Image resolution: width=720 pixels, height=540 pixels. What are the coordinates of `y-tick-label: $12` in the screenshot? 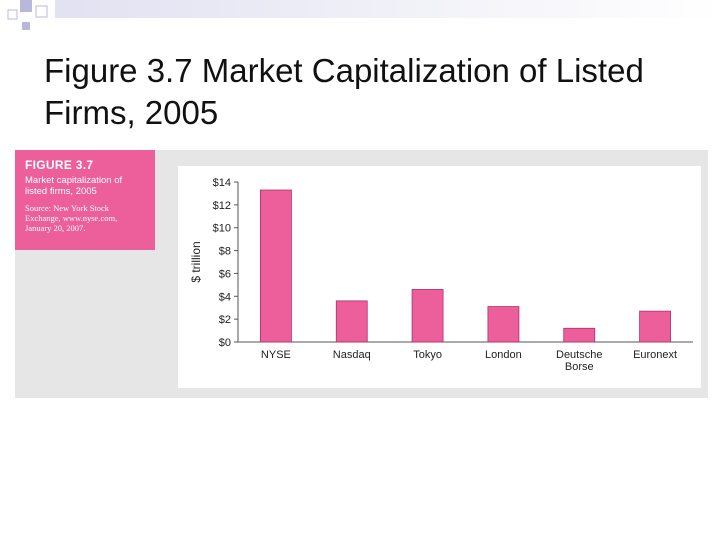 It's located at (222, 206).